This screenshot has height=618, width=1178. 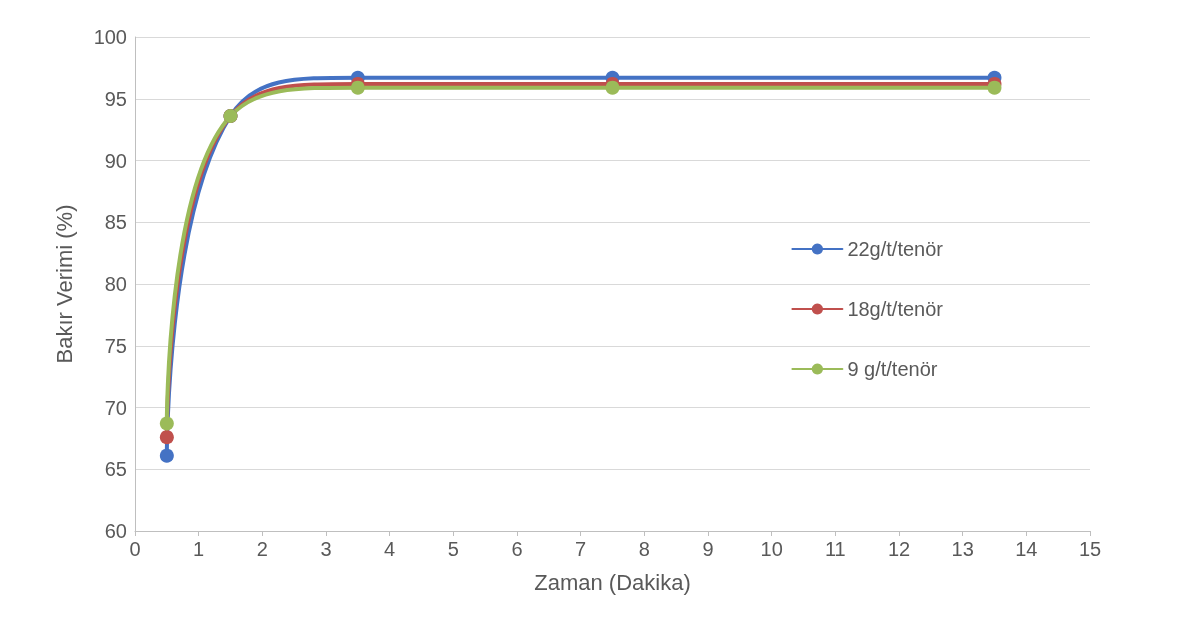 What do you see at coordinates (1090, 549) in the screenshot?
I see `x-tick-label: 15` at bounding box center [1090, 549].